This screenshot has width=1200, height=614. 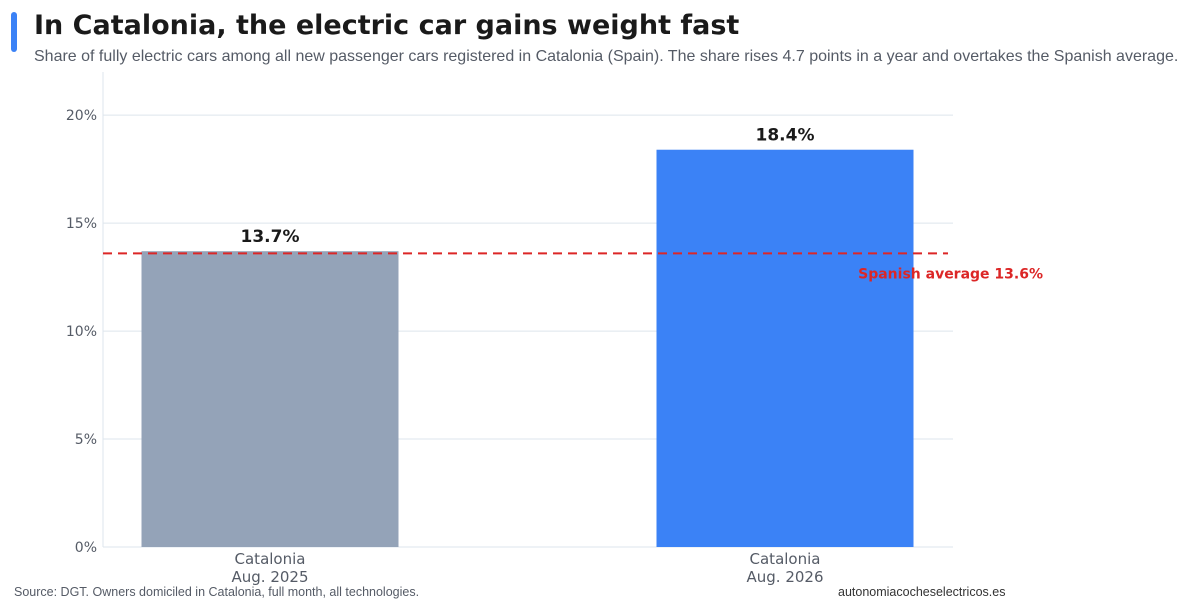 What do you see at coordinates (14, 32) in the screenshot?
I see `title-accent-bar` at bounding box center [14, 32].